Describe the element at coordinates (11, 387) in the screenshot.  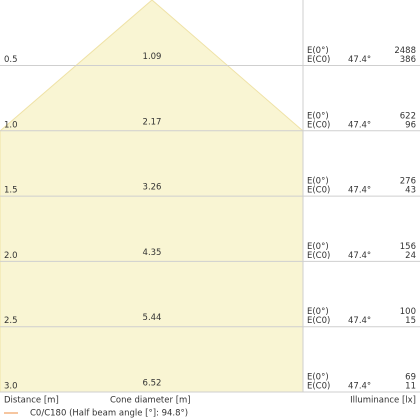
I see `distance: 3.0` at that location.